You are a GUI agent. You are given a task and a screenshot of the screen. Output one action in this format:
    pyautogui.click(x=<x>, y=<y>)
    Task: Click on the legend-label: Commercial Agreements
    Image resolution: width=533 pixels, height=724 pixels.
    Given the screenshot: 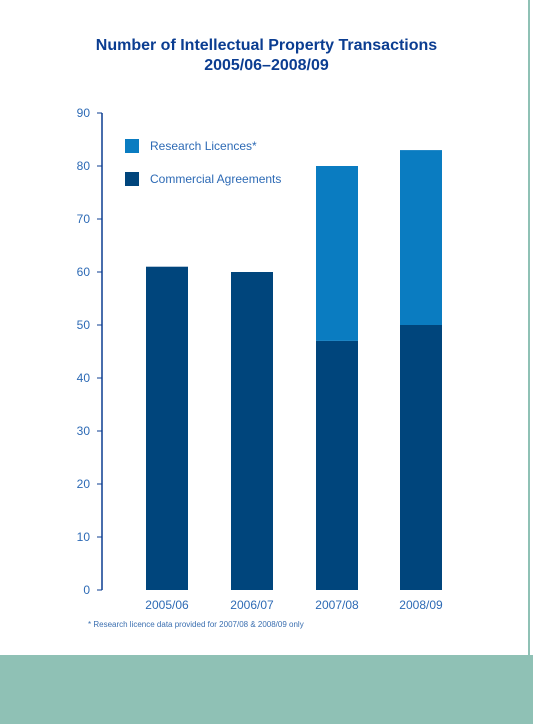 What is the action you would take?
    pyautogui.click(x=215, y=179)
    